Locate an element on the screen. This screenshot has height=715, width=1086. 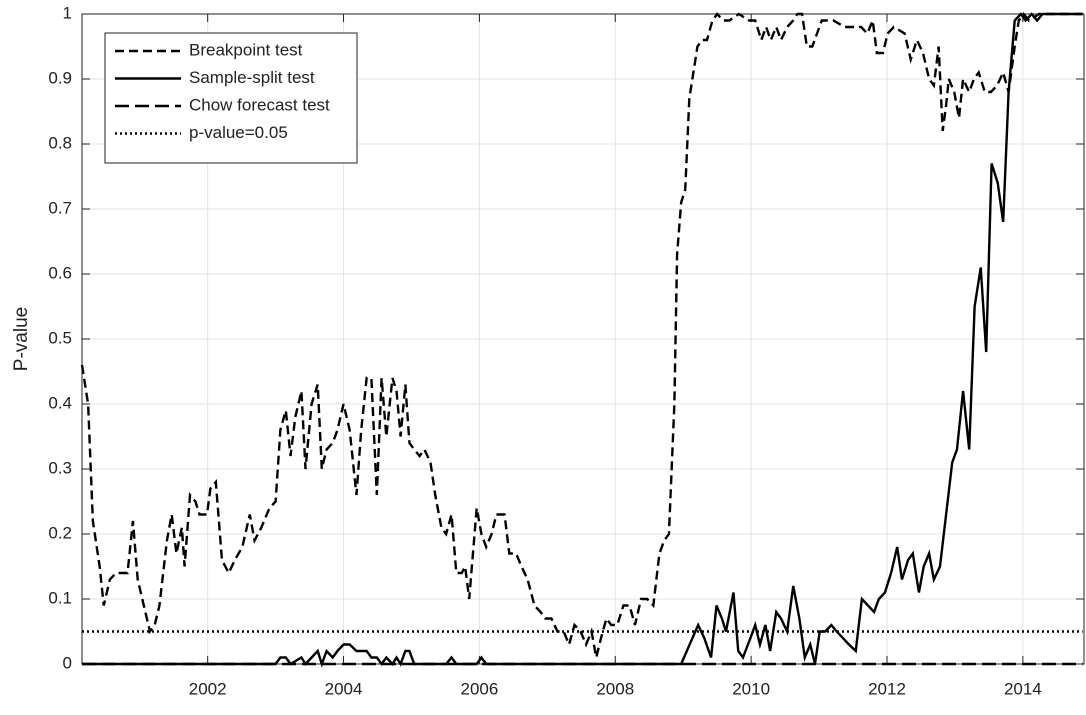
legend-label: Sample-split test is located at coordinates (252, 77).